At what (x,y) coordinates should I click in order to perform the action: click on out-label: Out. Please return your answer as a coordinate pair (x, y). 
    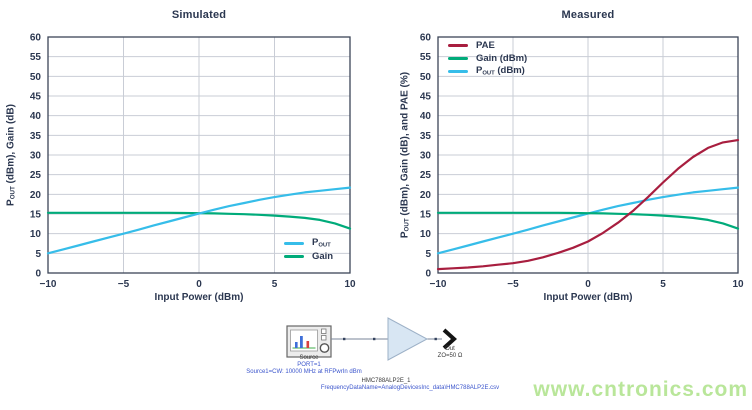
    Looking at the image, I should click on (450, 349).